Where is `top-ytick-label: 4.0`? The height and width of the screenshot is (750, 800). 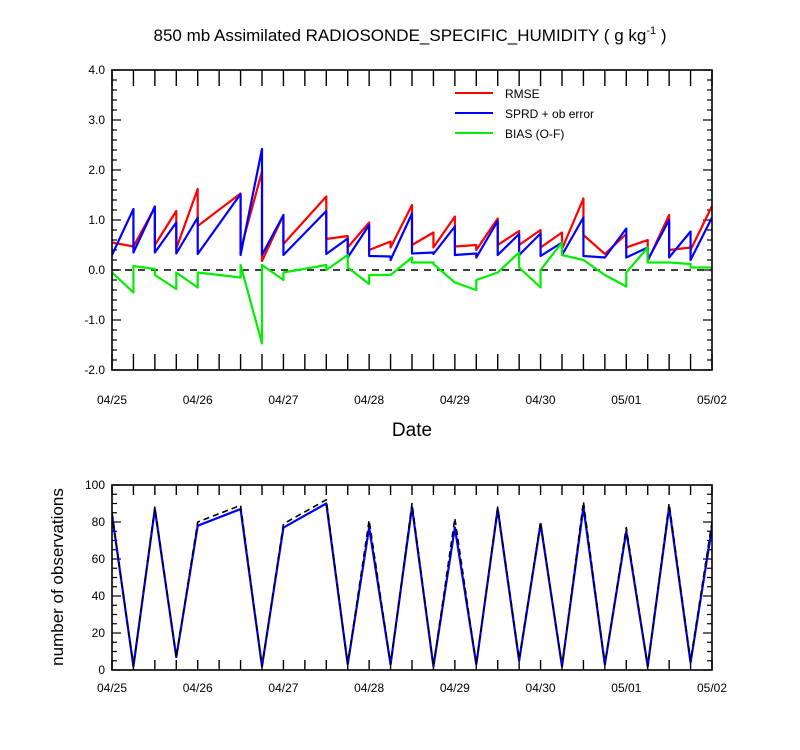 top-ytick-label: 4.0 is located at coordinates (96, 70).